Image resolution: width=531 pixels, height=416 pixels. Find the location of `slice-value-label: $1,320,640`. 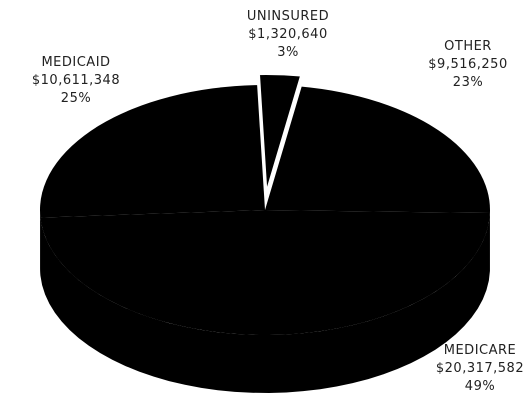

slice-value-label: $1,320,640 is located at coordinates (287, 34).